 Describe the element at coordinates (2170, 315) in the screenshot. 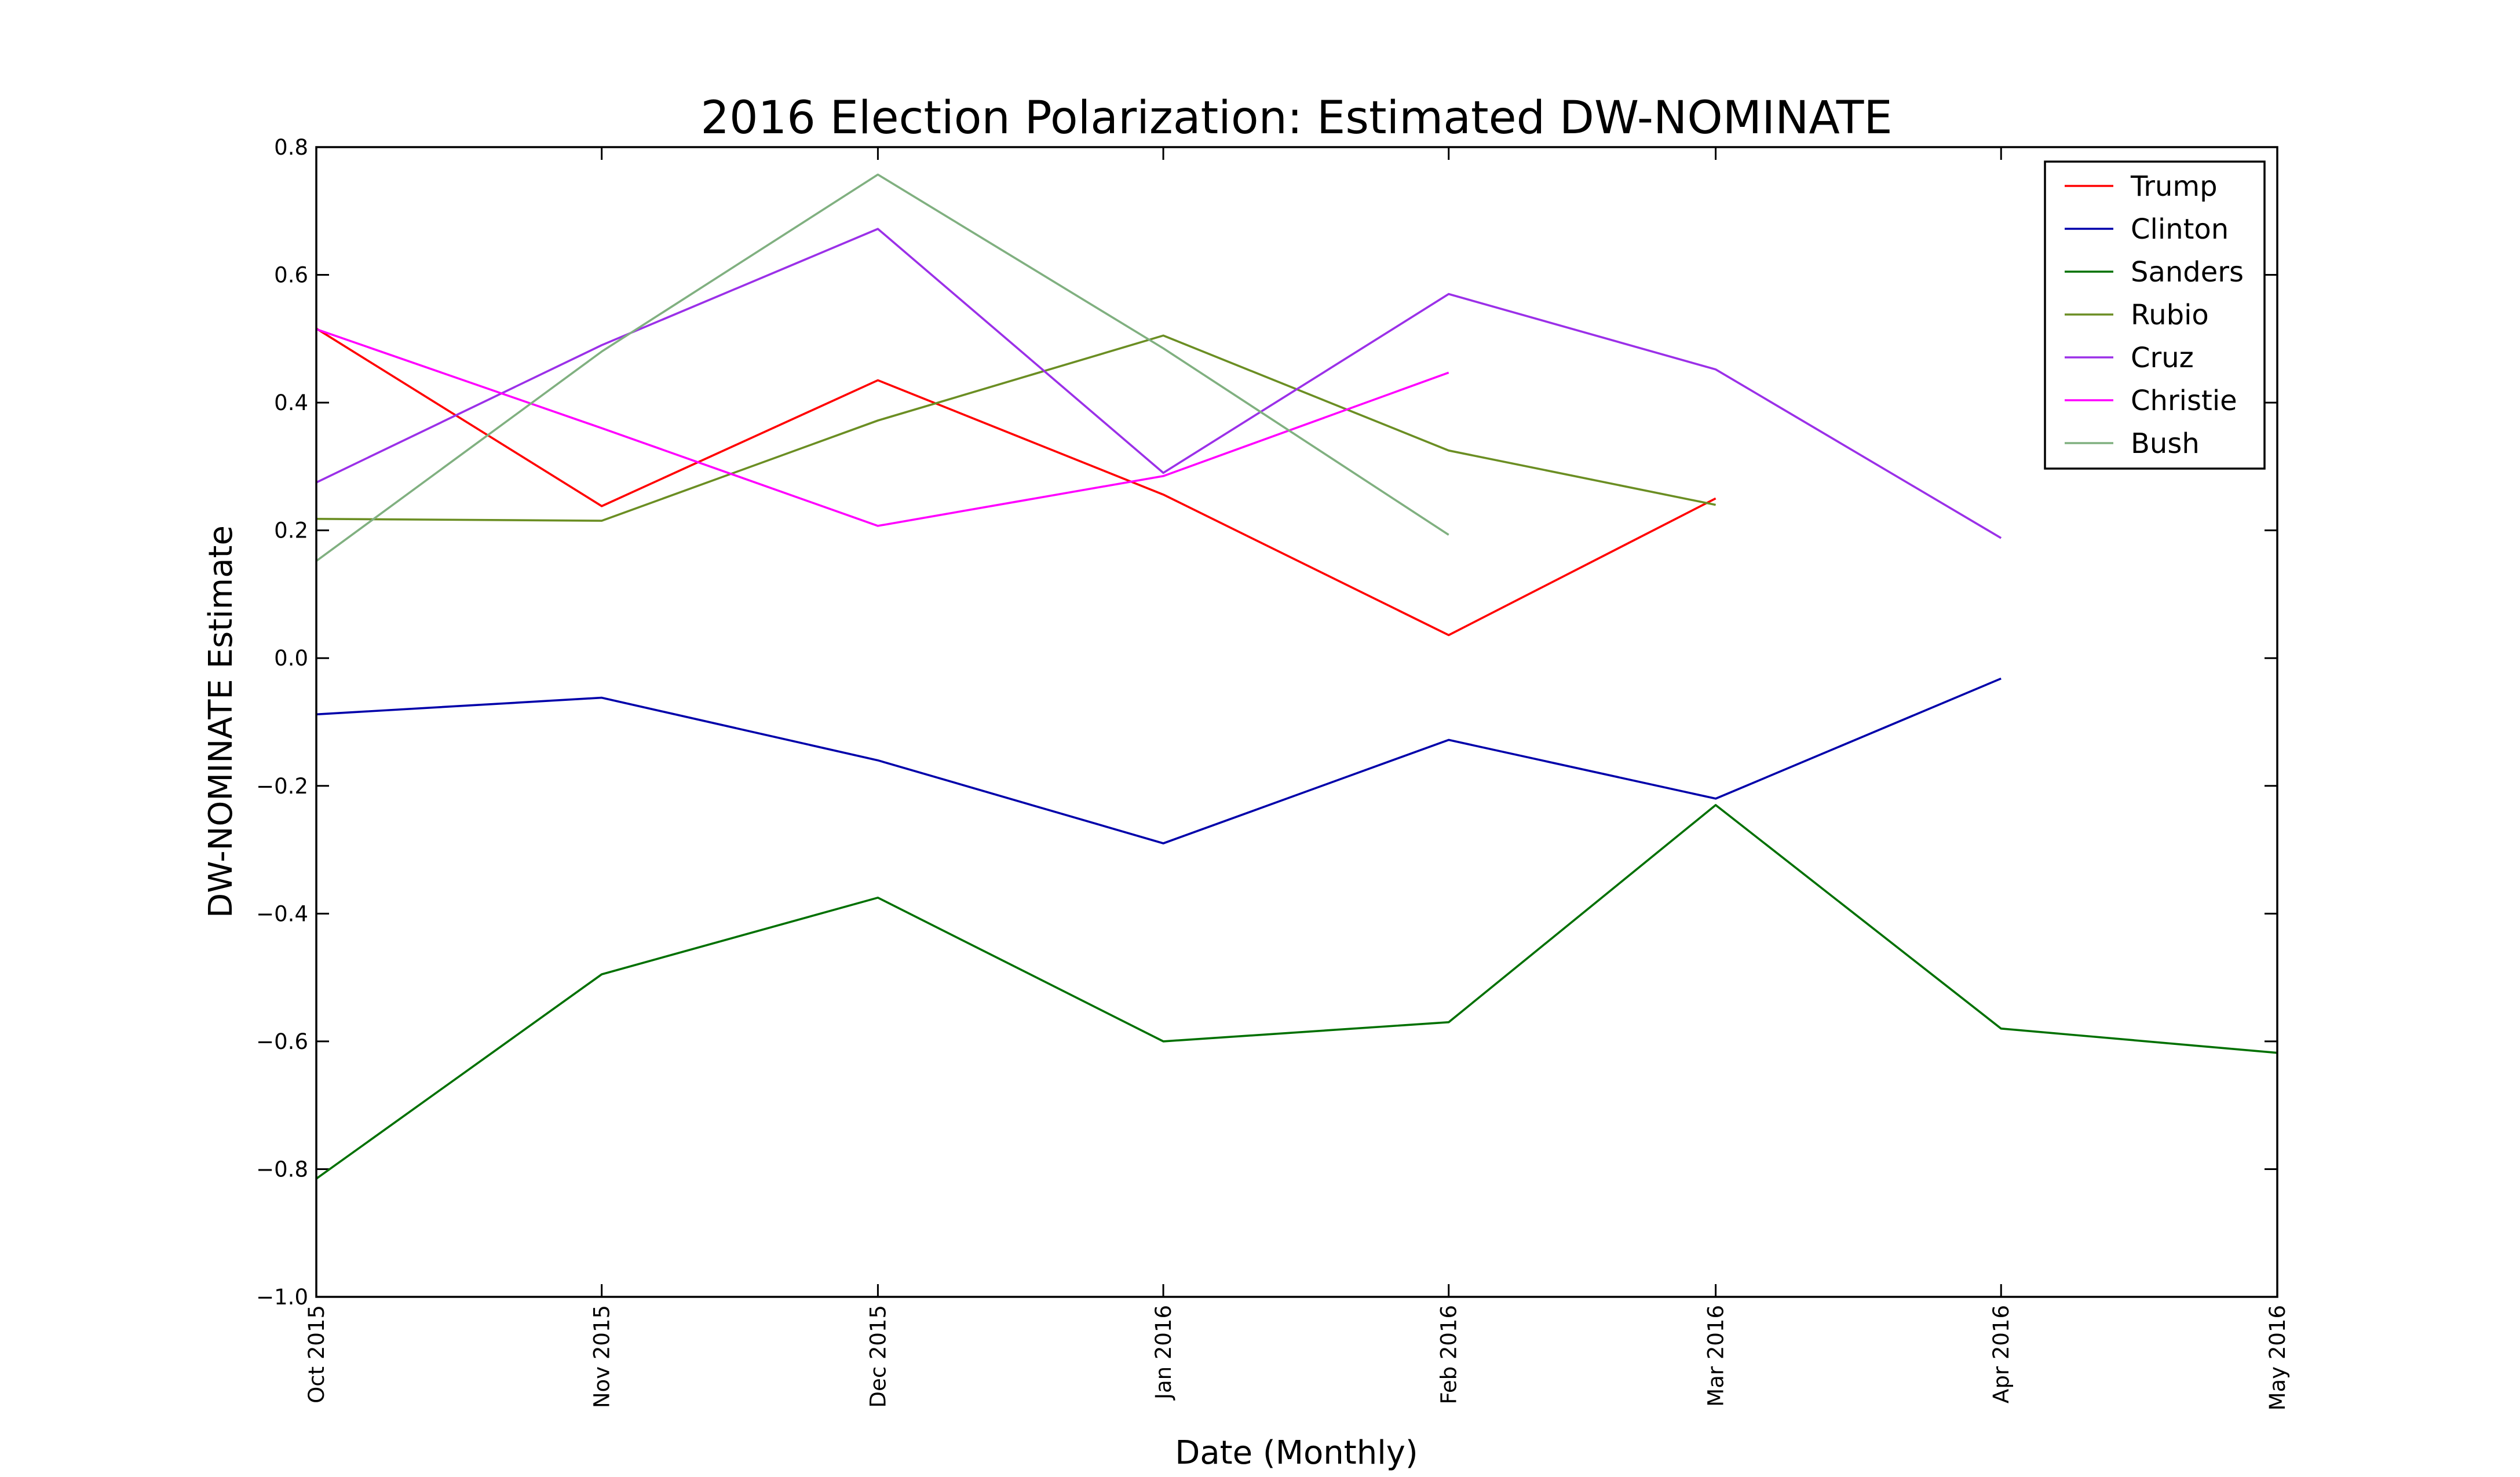

I see `legend-label: Rubio` at that location.